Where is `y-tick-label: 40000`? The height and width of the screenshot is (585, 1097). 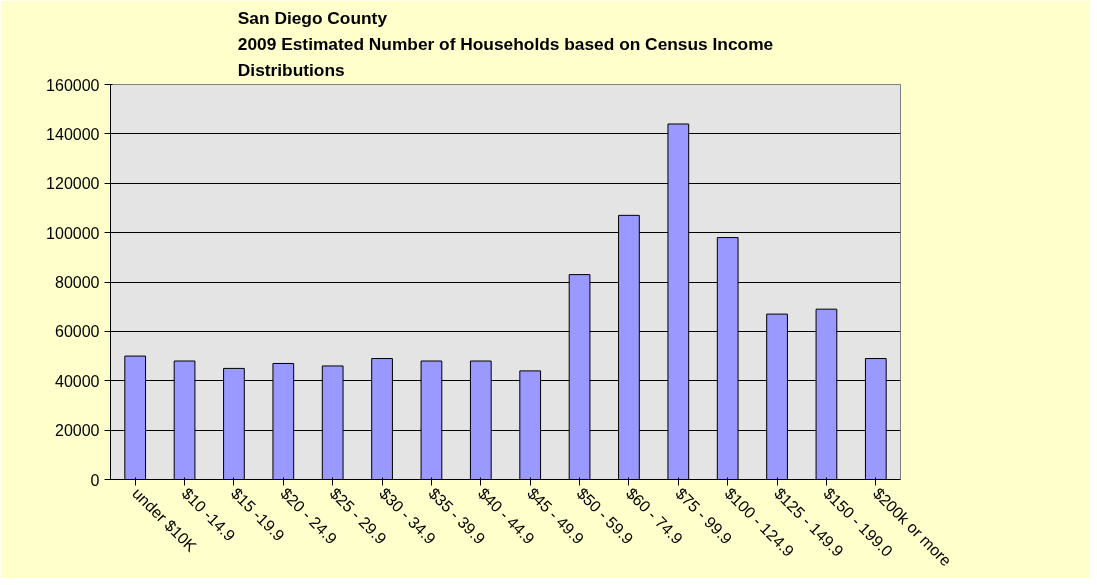 y-tick-label: 40000 is located at coordinates (77, 381).